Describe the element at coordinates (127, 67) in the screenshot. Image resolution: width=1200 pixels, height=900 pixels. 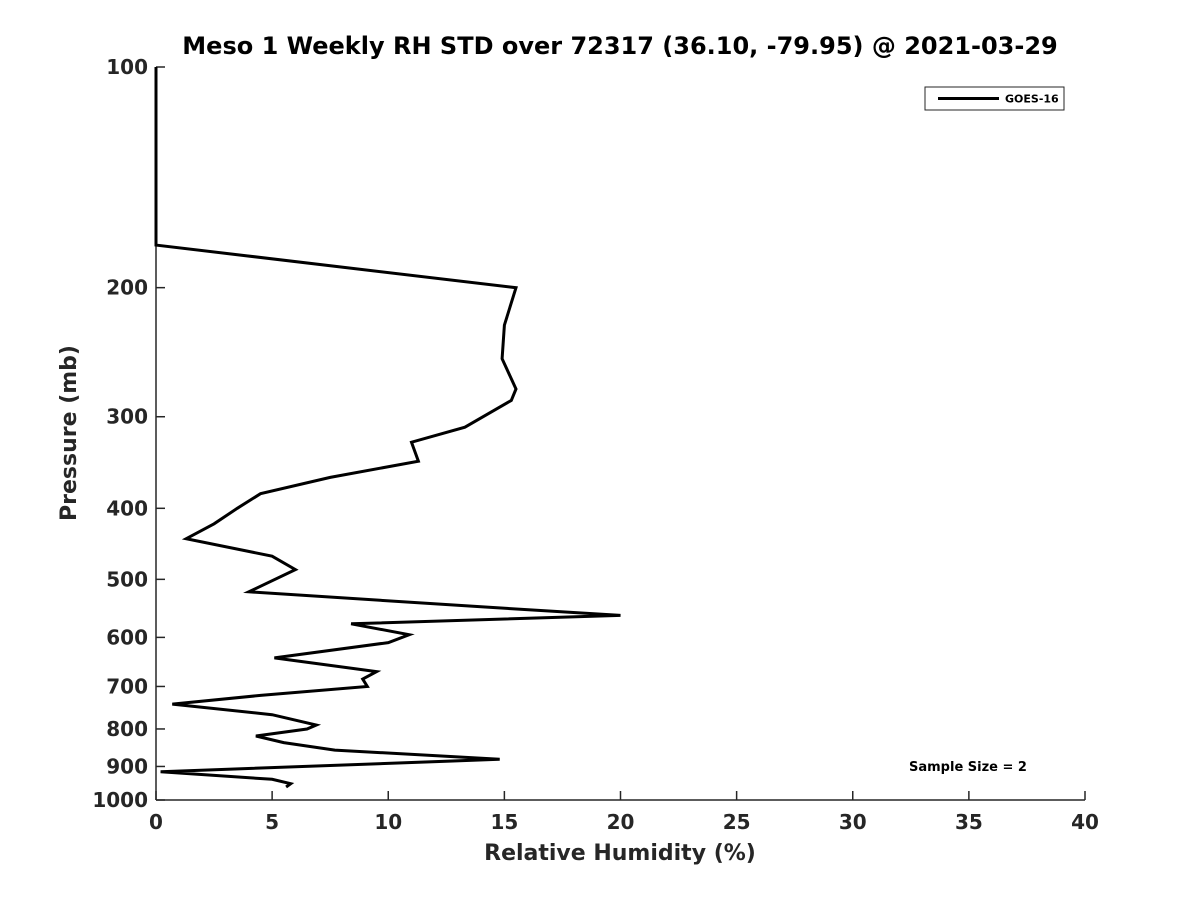
I see `y-tick-label: 100` at that location.